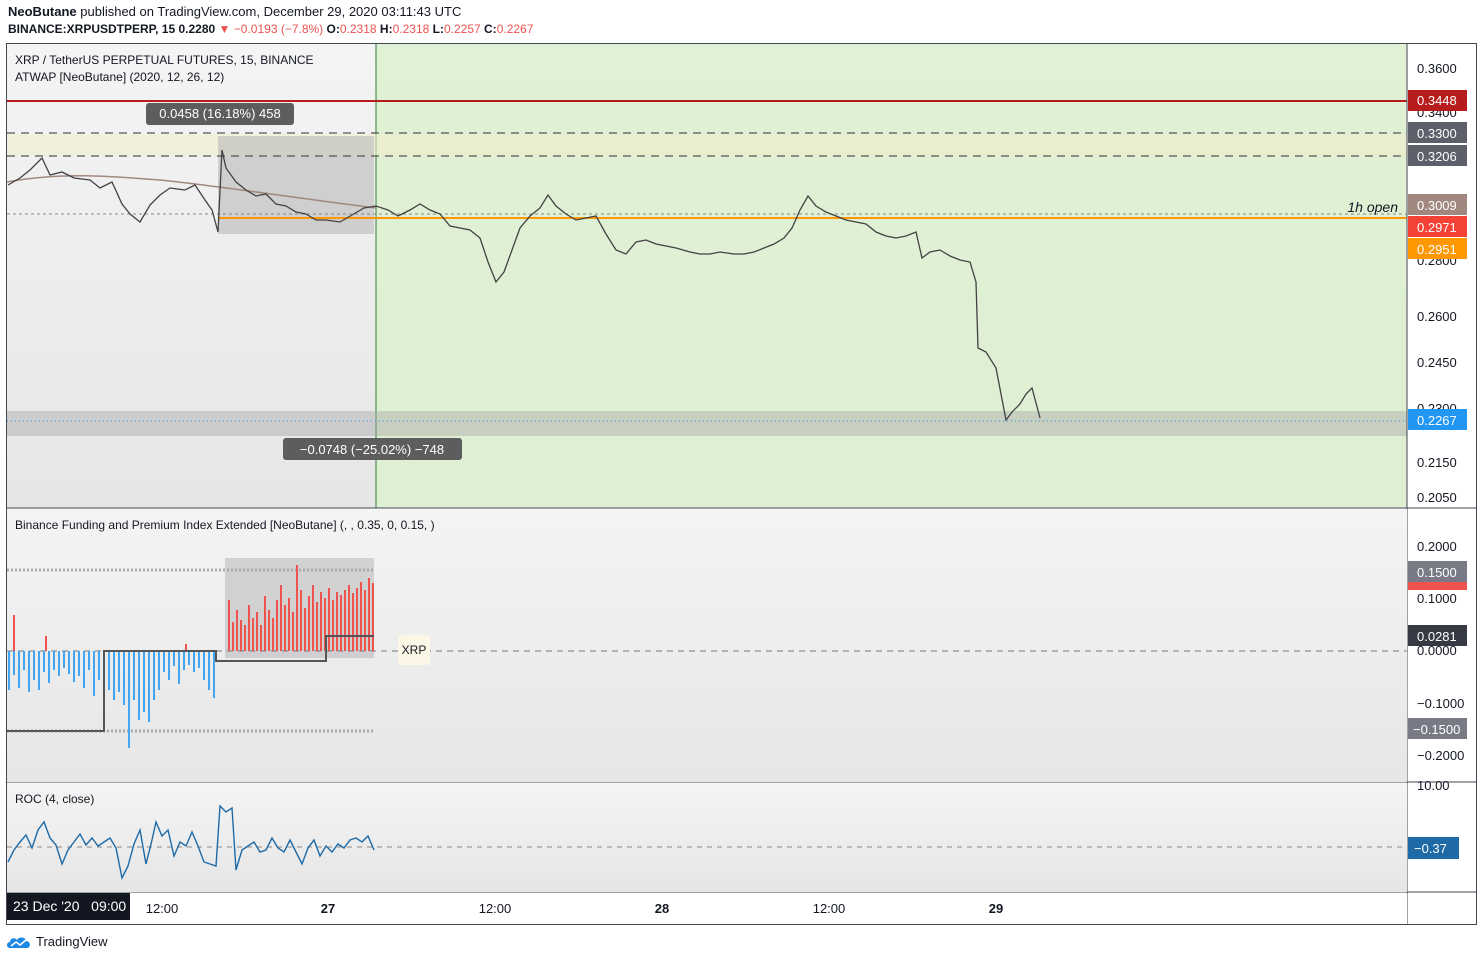 Image resolution: width=1484 pixels, height=962 pixels. Describe the element at coordinates (328, 908) in the screenshot. I see `time-axis-label: 27` at that location.